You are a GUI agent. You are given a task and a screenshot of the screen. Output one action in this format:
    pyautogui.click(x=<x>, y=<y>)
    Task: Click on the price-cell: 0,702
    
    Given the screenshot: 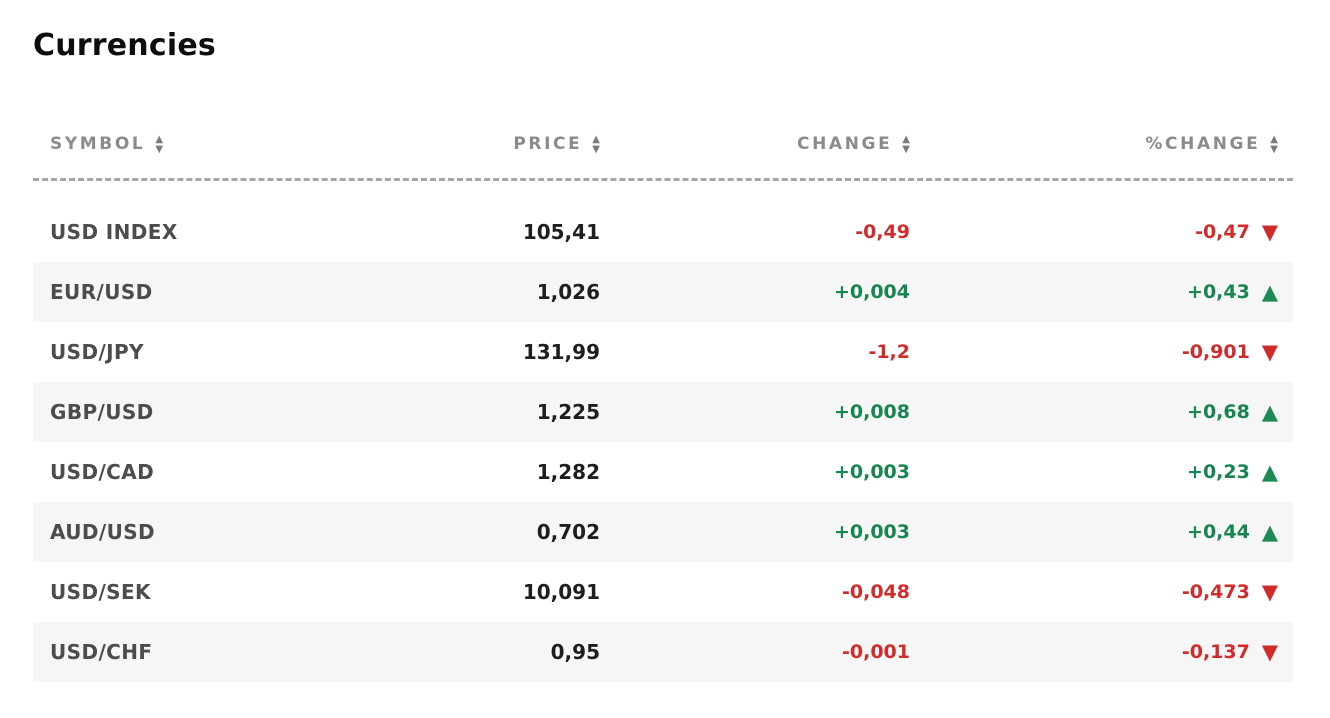 What is the action you would take?
    pyautogui.click(x=568, y=532)
    